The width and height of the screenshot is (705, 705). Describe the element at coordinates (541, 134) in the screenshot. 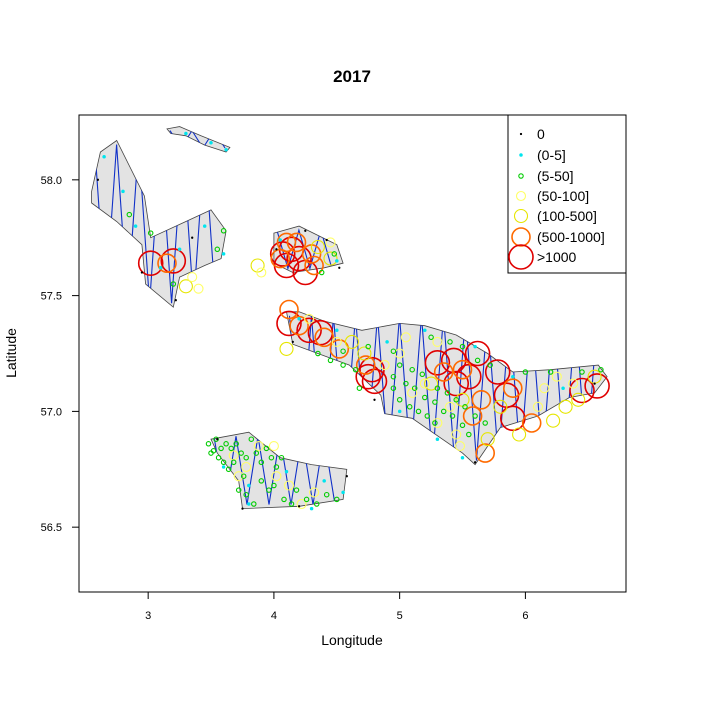

I see `legend-label-0: 0` at that location.